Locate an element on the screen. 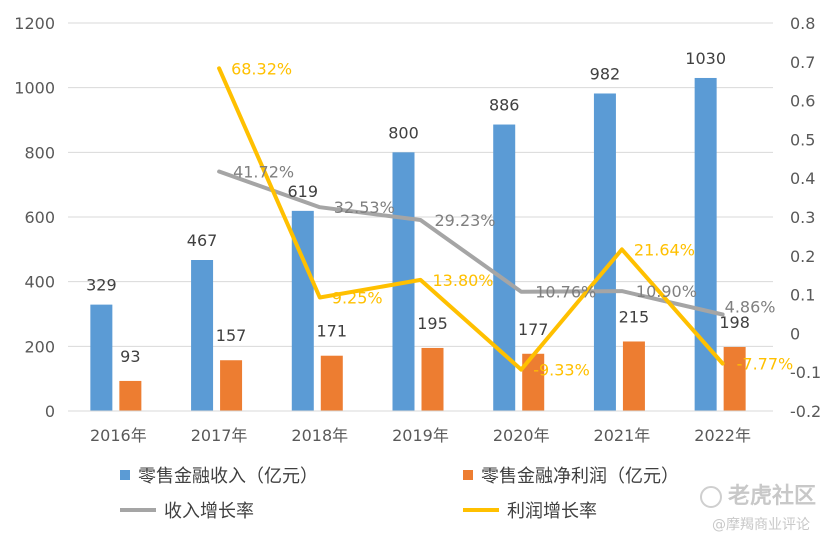  y-right-tick-label: 0.7 is located at coordinates (802, 62).